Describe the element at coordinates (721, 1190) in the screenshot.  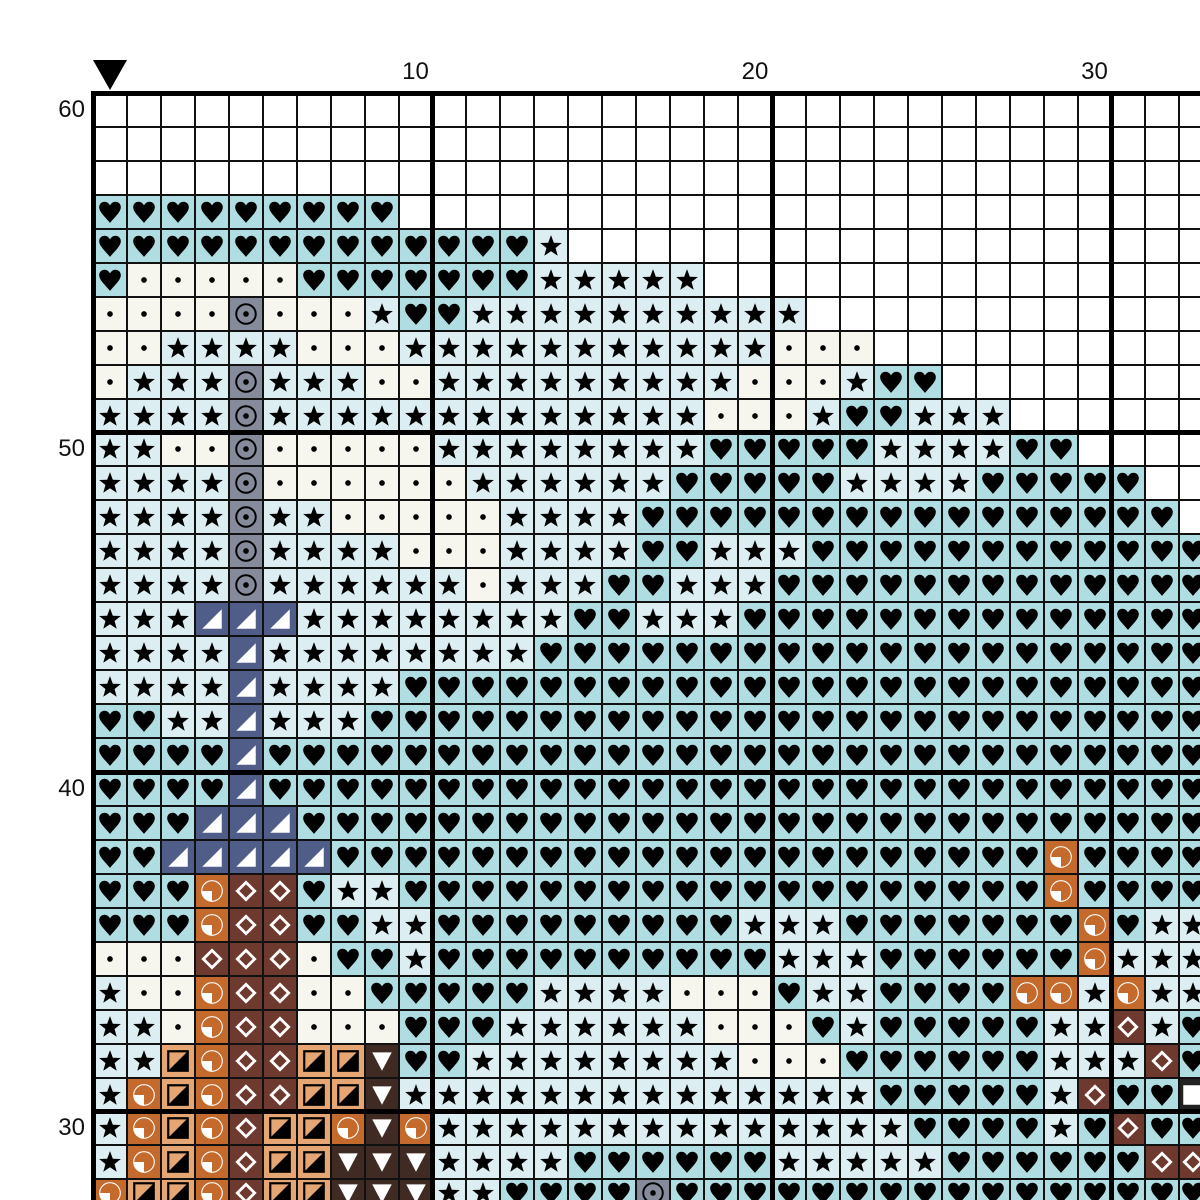
I see `stitch-cell-heart-r28-c19` at that location.